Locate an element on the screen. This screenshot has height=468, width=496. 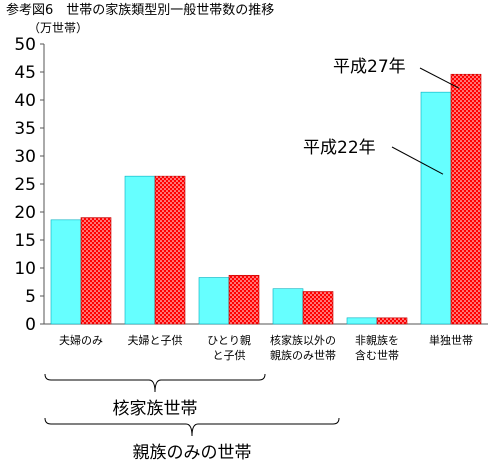
group-label: 核家族世帯 is located at coordinates (155, 409).